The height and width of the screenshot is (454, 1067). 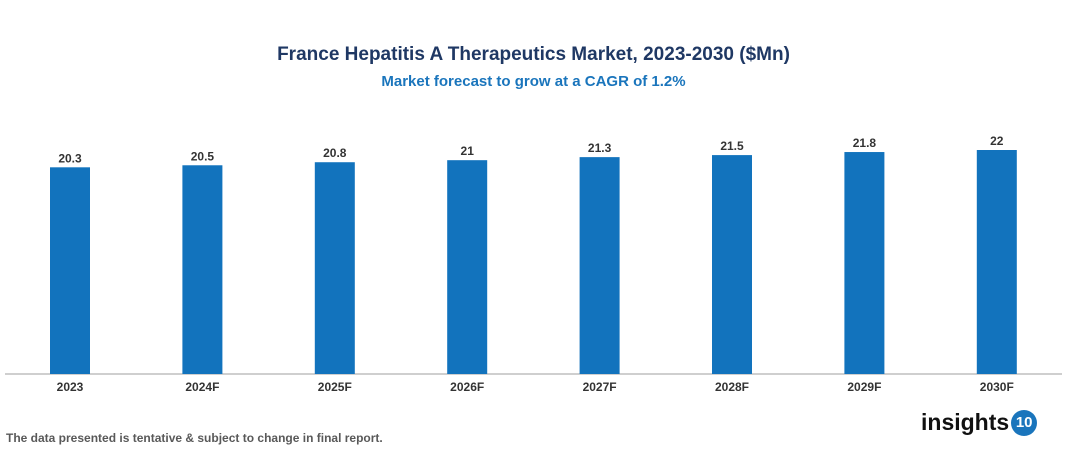 I want to click on bar-2028F, so click(x=732, y=264).